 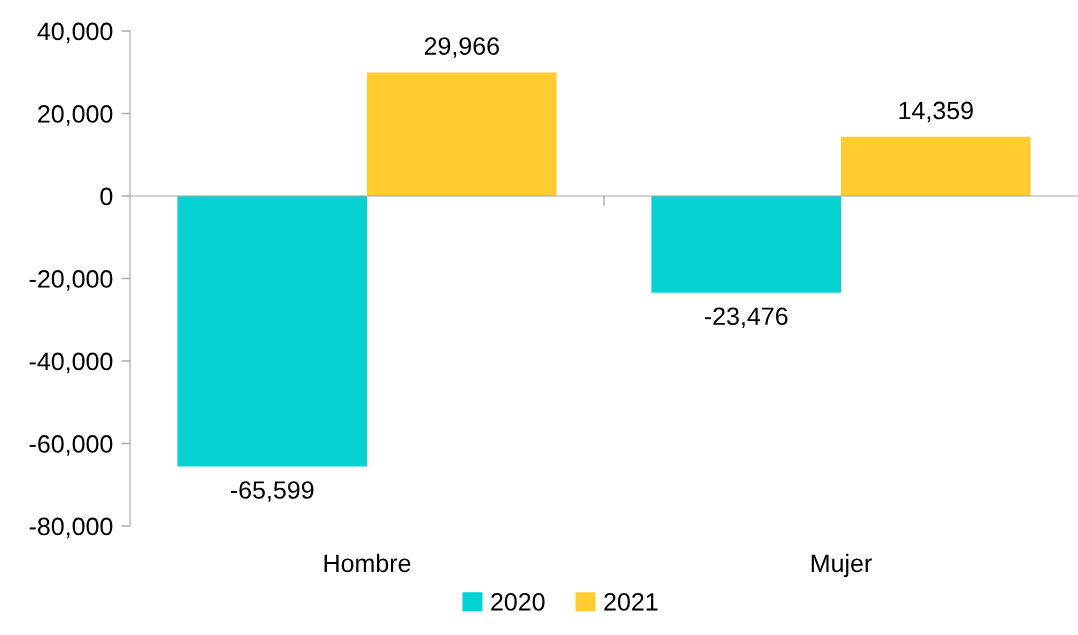 I want to click on y-tick-label: -60,000, so click(x=71, y=445).